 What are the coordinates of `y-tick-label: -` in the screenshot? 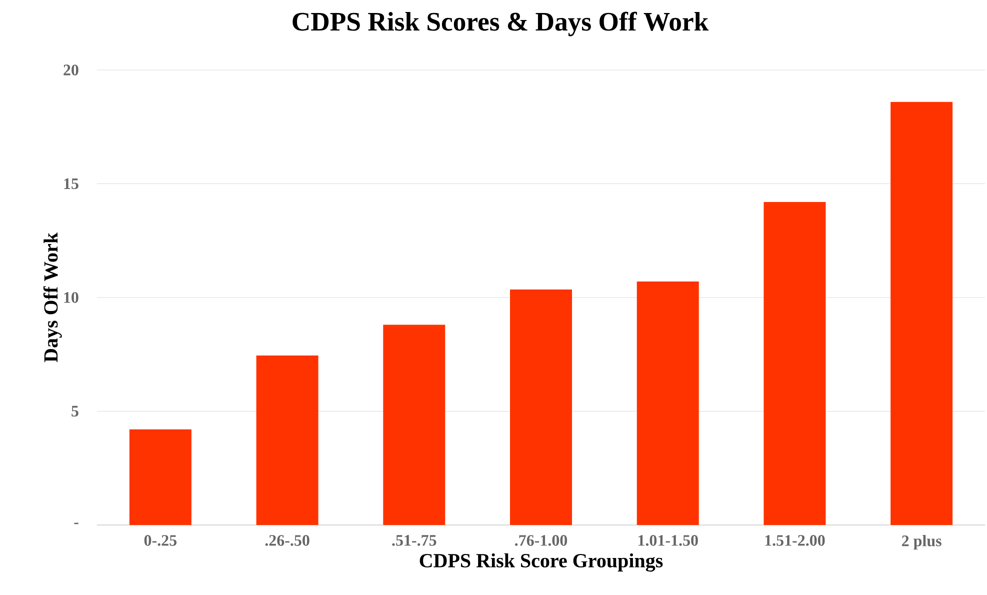 It's located at (76, 523).